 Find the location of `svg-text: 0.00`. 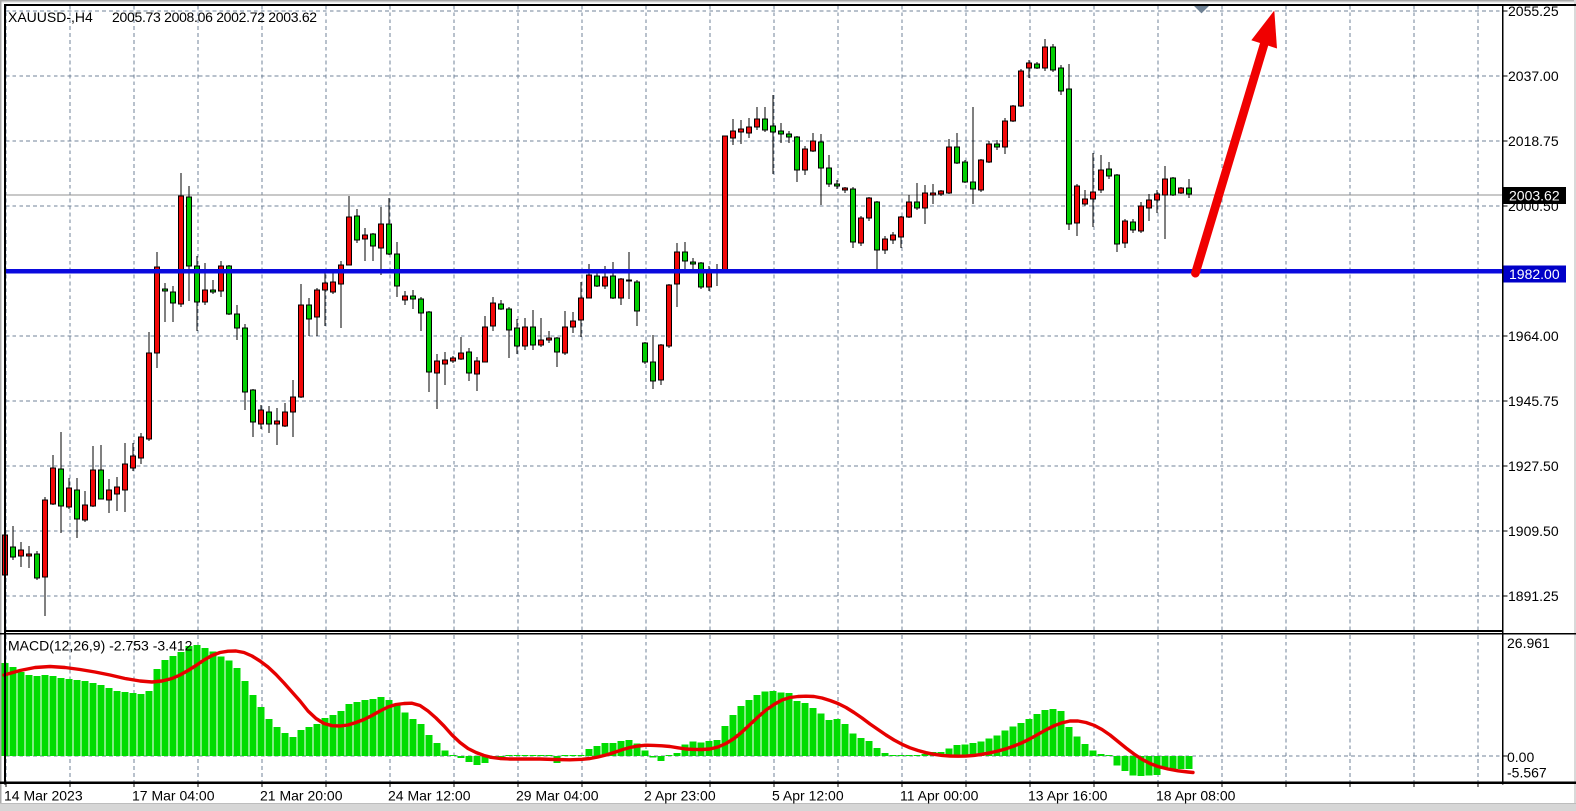

svg-text: 0.00 is located at coordinates (1520, 757).